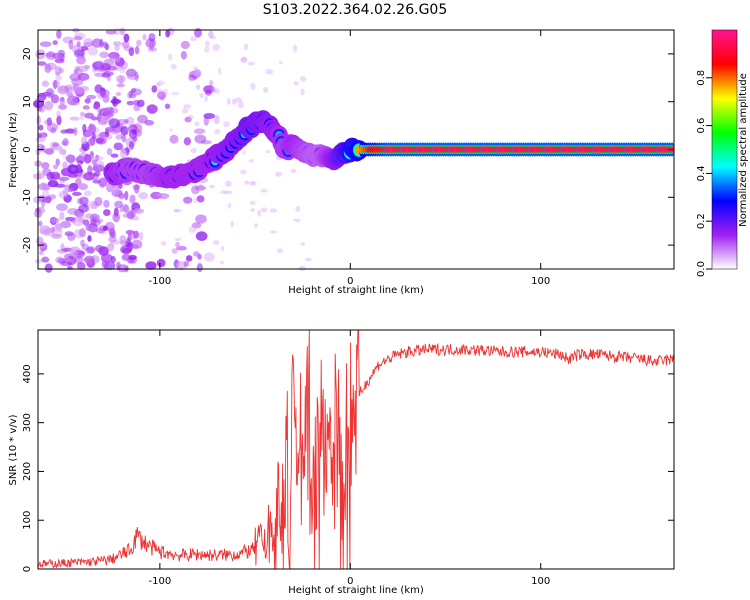 This screenshot has width=750, height=600. I want to click on spectrogram-x-label: Height of straight line (km), so click(356, 290).